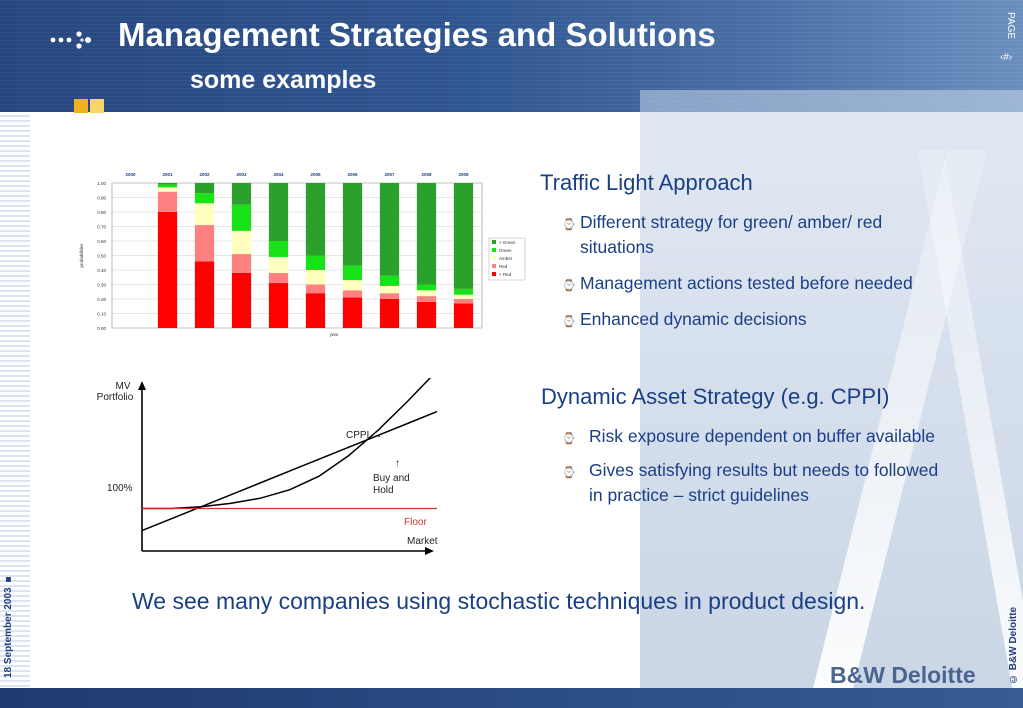  What do you see at coordinates (167, 174) in the screenshot?
I see `x-category-label: 2001` at bounding box center [167, 174].